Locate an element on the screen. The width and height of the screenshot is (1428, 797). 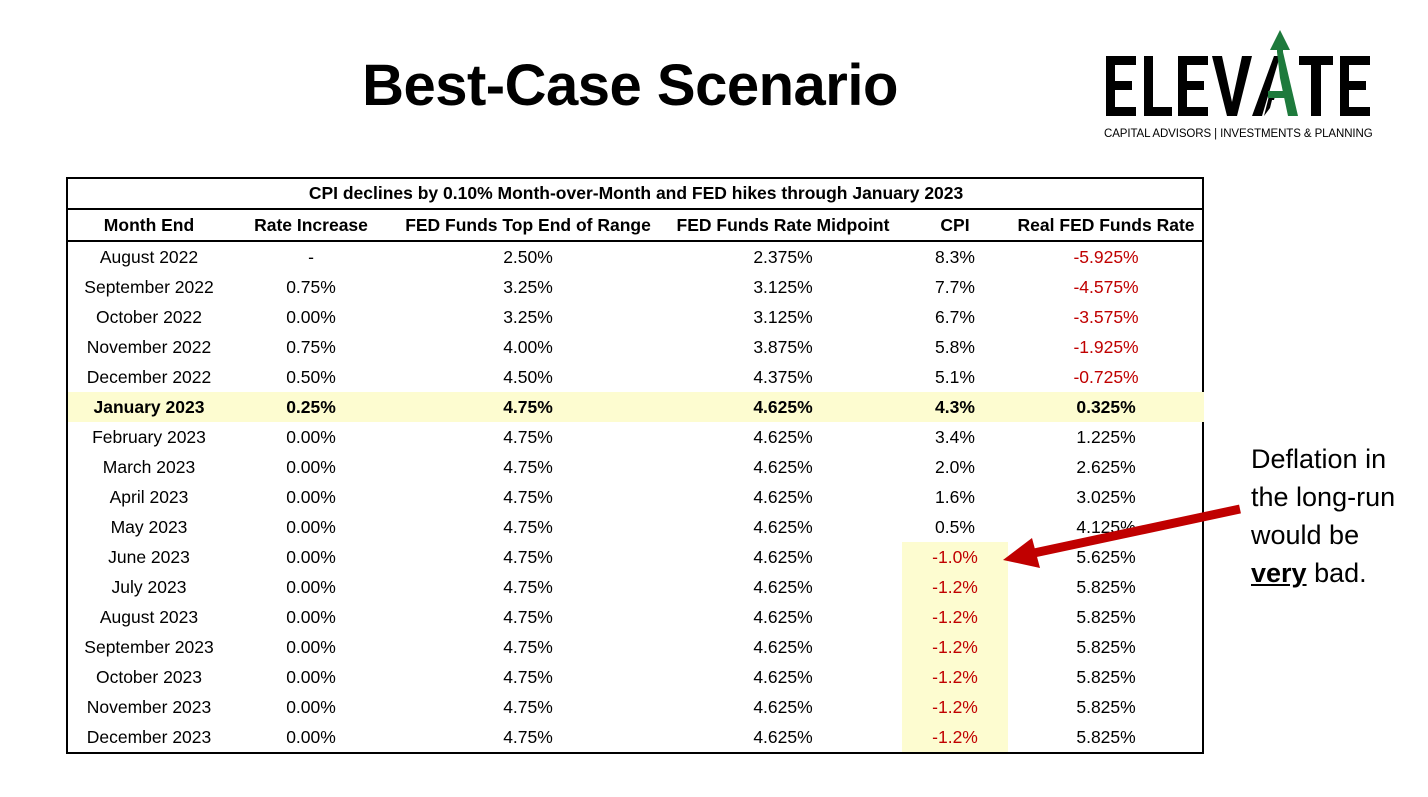
cell-cpi: 0.5% is located at coordinates (955, 526).